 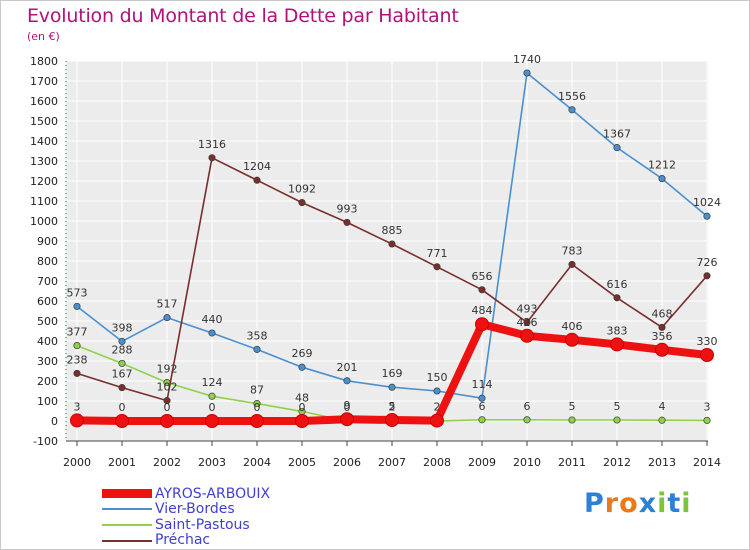 What do you see at coordinates (167, 304) in the screenshot?
I see `data-label-vier-bordes: 517` at bounding box center [167, 304].